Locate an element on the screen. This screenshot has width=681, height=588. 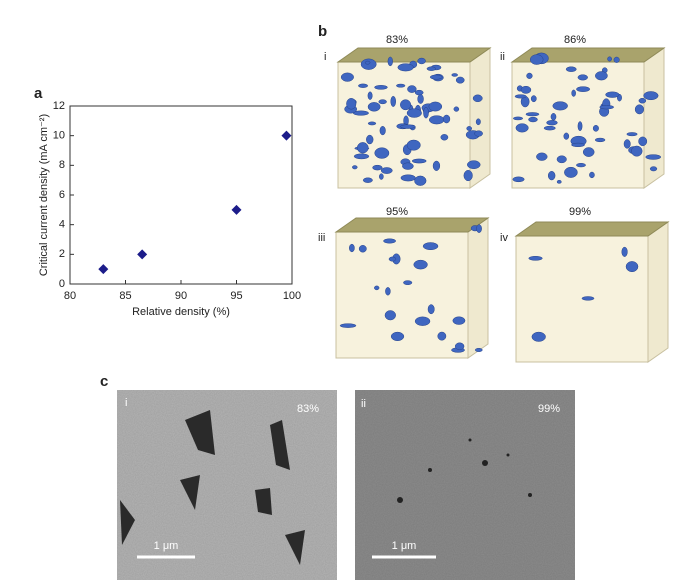
sem-image is located at coordinates (465, 485).